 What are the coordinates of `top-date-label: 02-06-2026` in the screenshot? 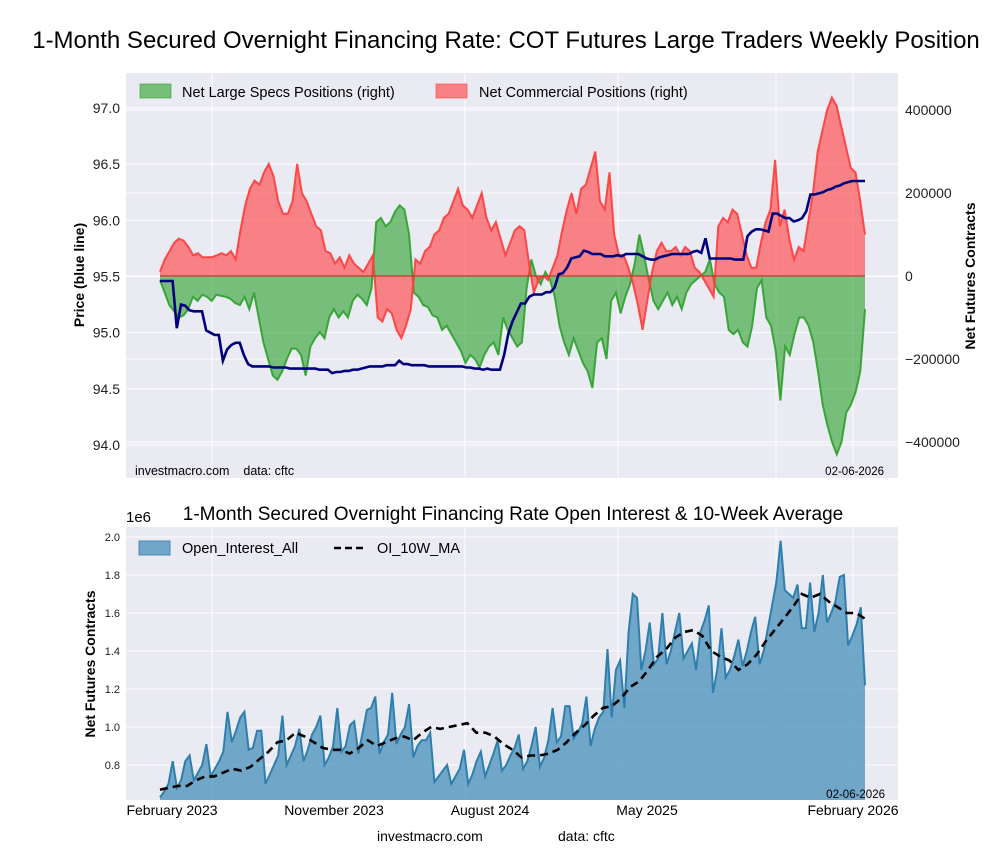 It's located at (854, 472).